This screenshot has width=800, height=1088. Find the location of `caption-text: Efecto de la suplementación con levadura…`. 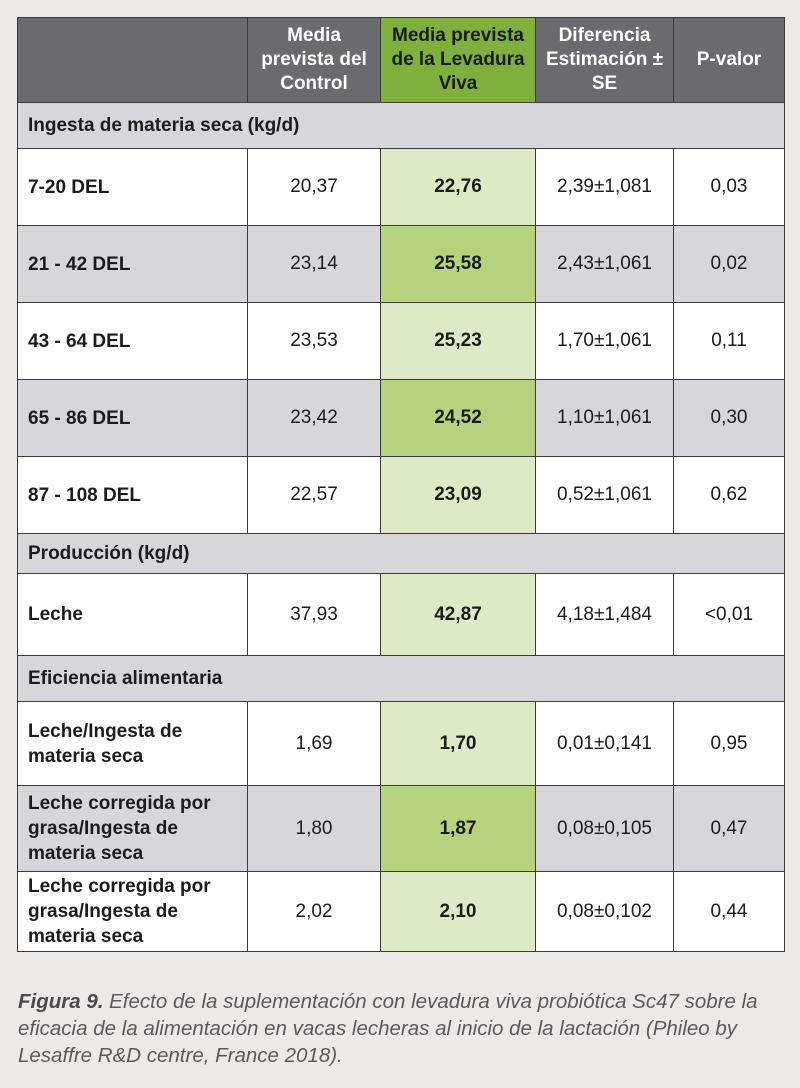

caption-text: Efecto de la suplementación con levadura… is located at coordinates (388, 1028).